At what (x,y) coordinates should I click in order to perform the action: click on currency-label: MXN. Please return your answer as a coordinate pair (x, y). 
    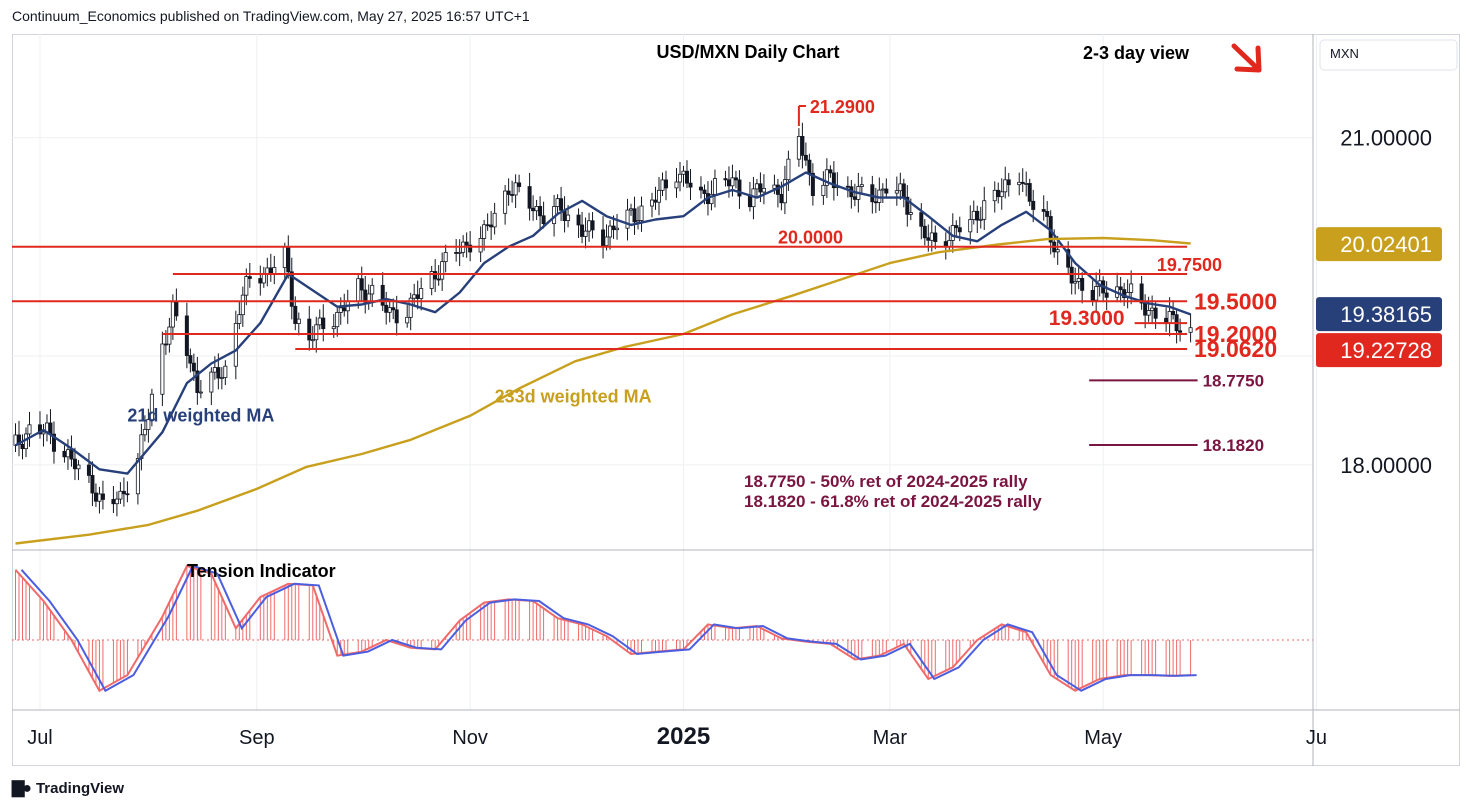
    Looking at the image, I should click on (1344, 53).